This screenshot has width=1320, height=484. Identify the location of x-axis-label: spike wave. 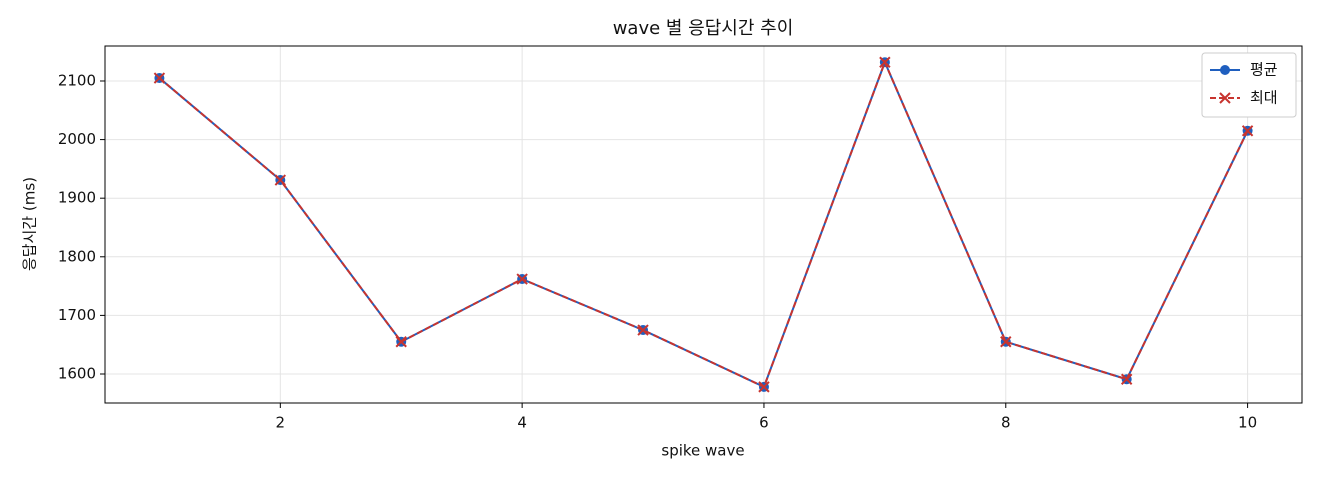
(702, 451).